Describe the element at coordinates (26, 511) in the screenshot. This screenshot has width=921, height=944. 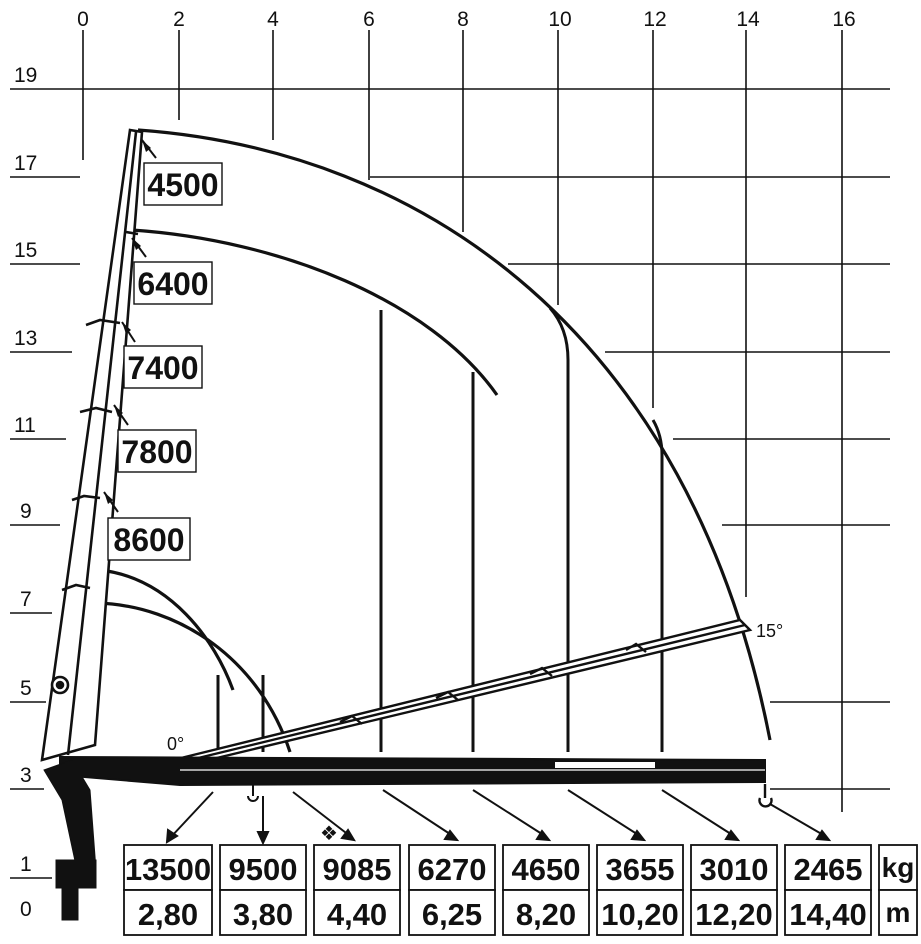
I see `y-tick-label: 9` at that location.